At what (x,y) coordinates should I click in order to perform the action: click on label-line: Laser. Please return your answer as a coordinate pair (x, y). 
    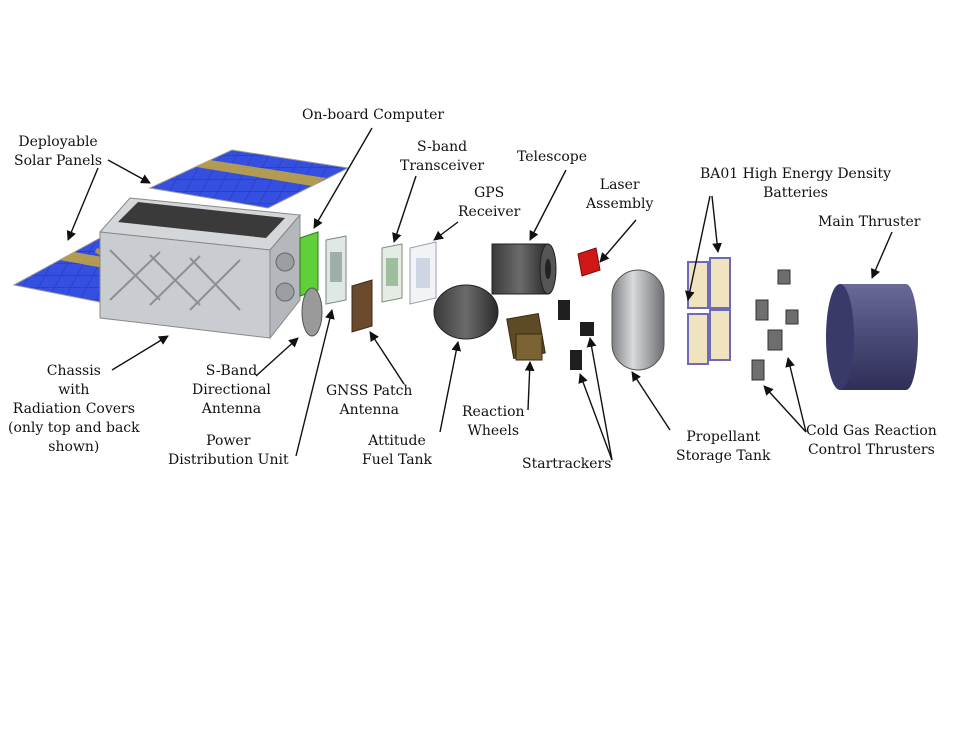
    Looking at the image, I should click on (619, 185).